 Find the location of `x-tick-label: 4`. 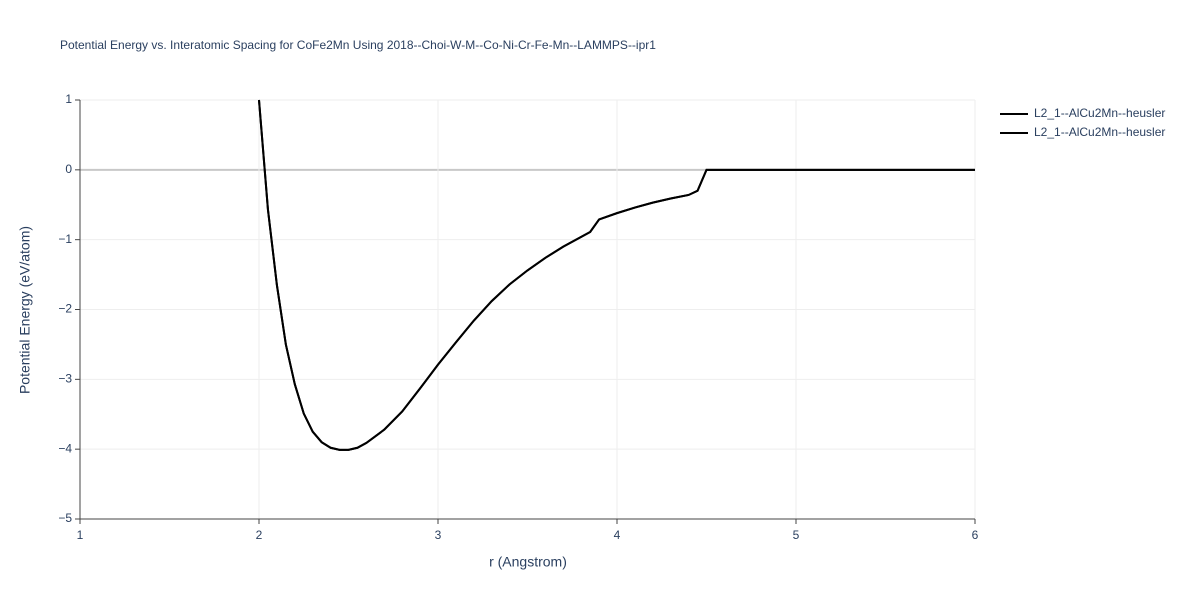

x-tick-label: 4 is located at coordinates (617, 535).